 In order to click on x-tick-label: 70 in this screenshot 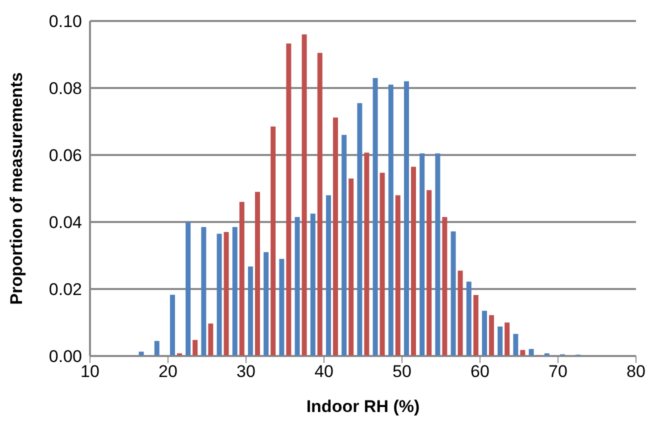, I will do `click(558, 372)`.